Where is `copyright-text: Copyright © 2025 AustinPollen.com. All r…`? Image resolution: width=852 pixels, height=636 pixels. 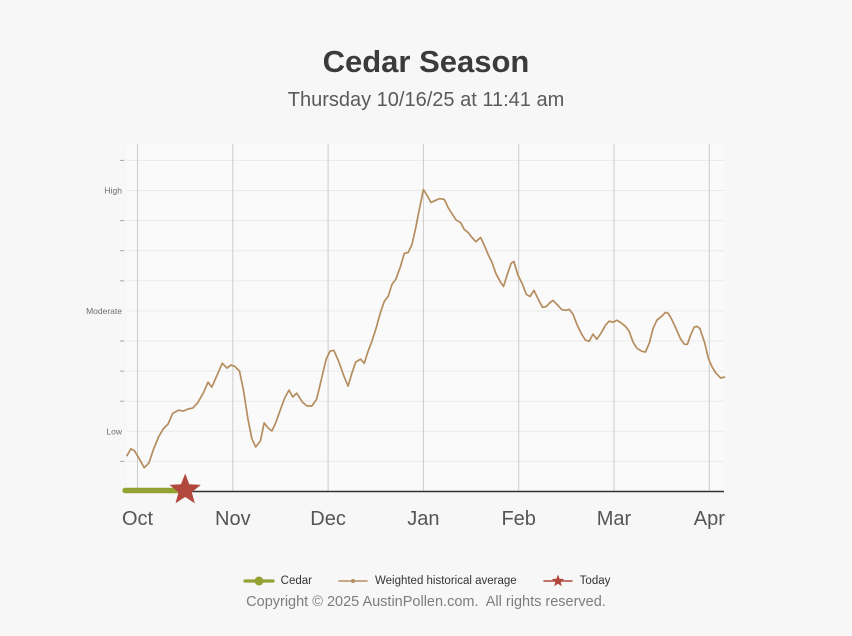 copyright-text: Copyright © 2025 AustinPollen.com. All r… is located at coordinates (426, 602).